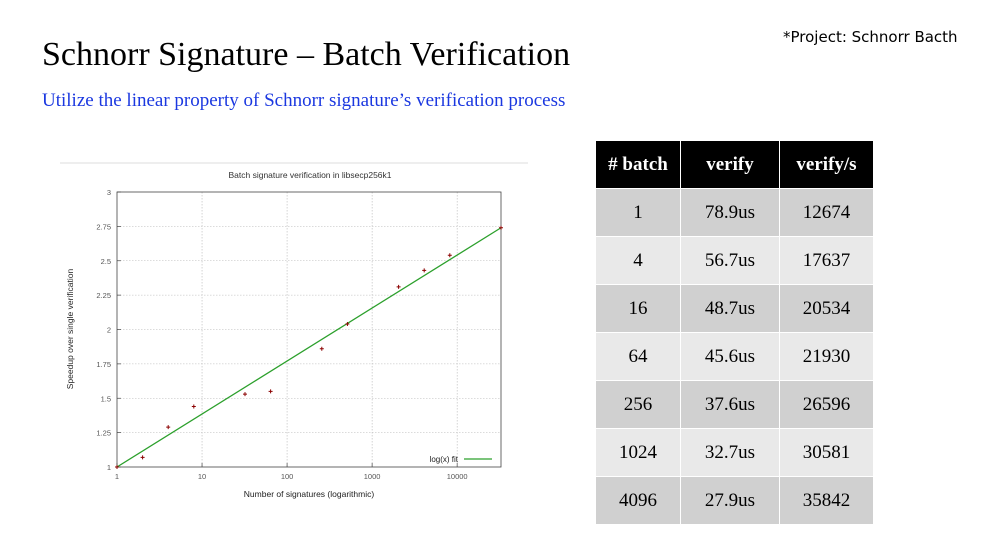 The image size is (996, 548). I want to click on cell-verify: 32.7us, so click(730, 452).